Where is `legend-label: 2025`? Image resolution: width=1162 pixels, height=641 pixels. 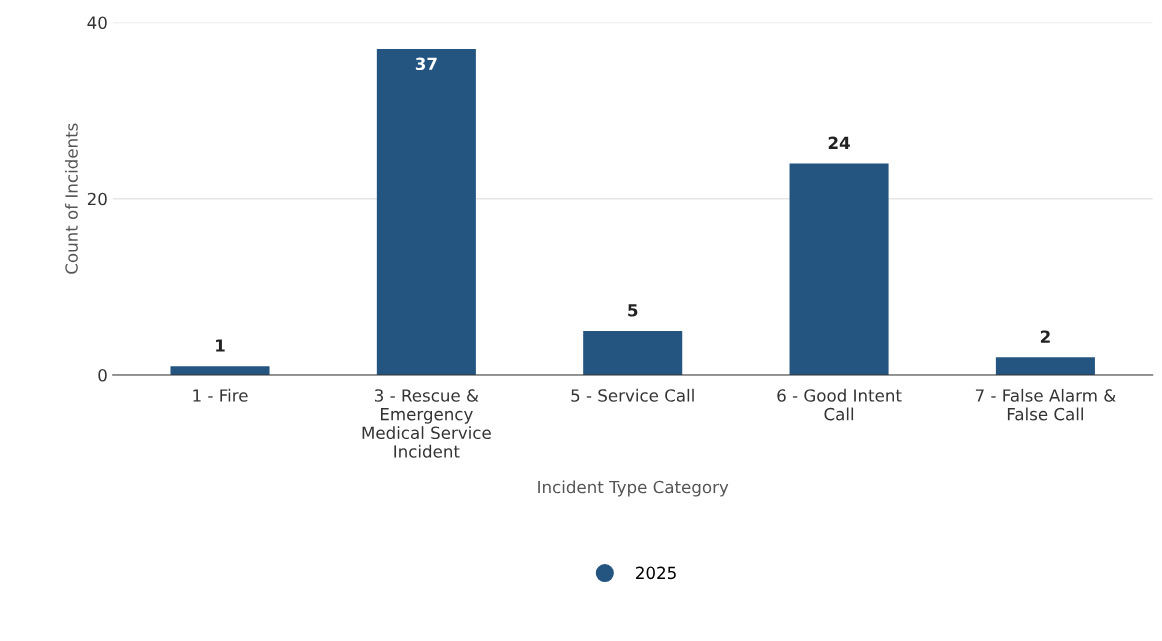 legend-label: 2025 is located at coordinates (656, 573).